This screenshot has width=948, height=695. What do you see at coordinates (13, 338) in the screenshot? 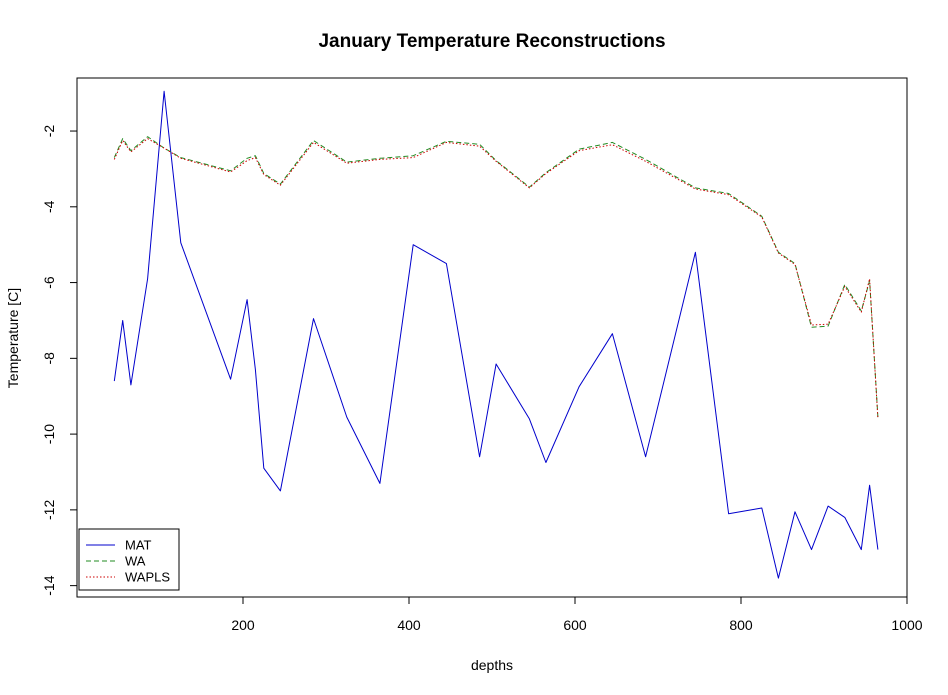
I see `y-axis-label: Temperature [C]` at bounding box center [13, 338].